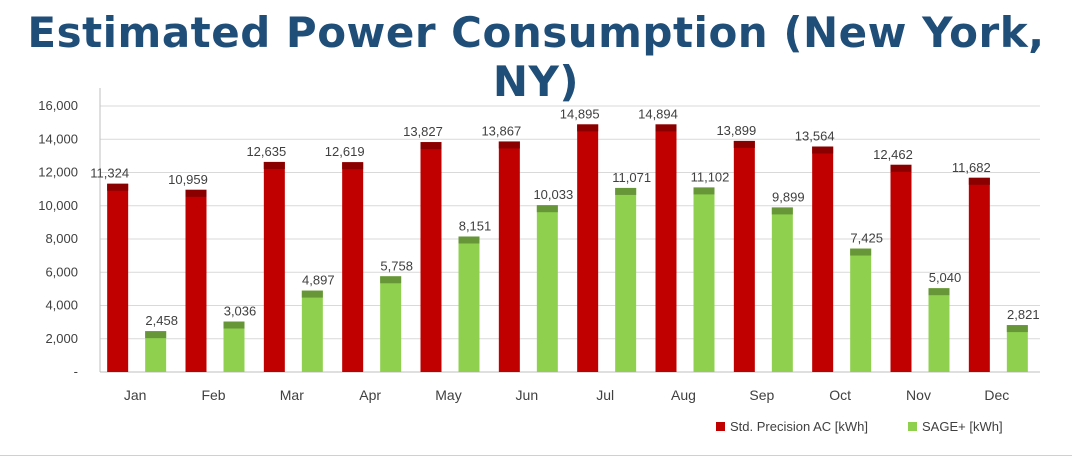 Image resolution: width=1072 pixels, height=461 pixels. Describe the element at coordinates (971, 167) in the screenshot. I see `data-label-std-precision-ac: 11,682` at that location.